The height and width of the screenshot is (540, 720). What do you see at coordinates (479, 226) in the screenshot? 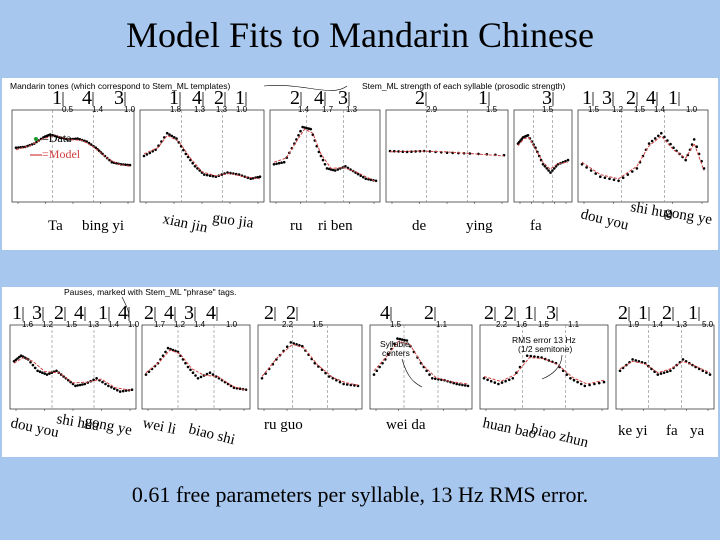
I see `pinyin-label: ying` at bounding box center [479, 226].